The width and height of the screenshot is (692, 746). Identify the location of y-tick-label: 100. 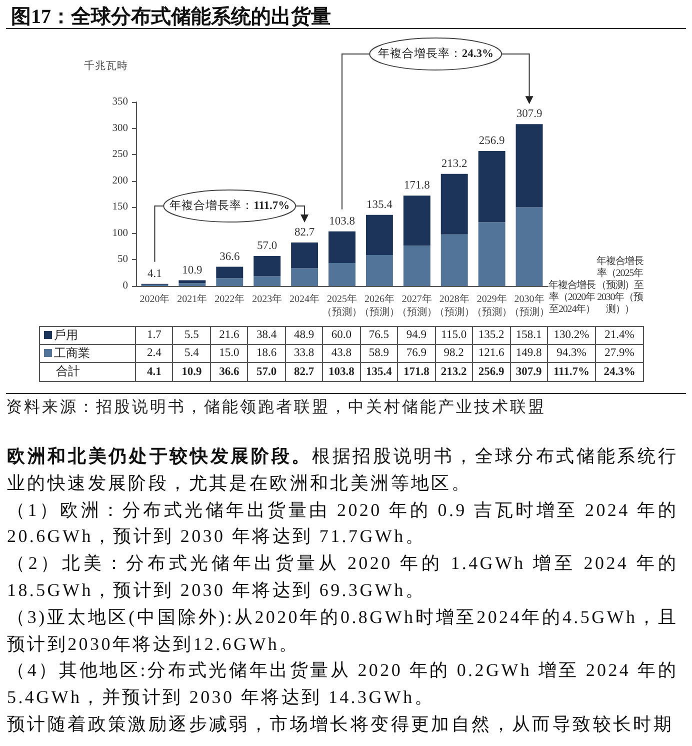
(120, 233).